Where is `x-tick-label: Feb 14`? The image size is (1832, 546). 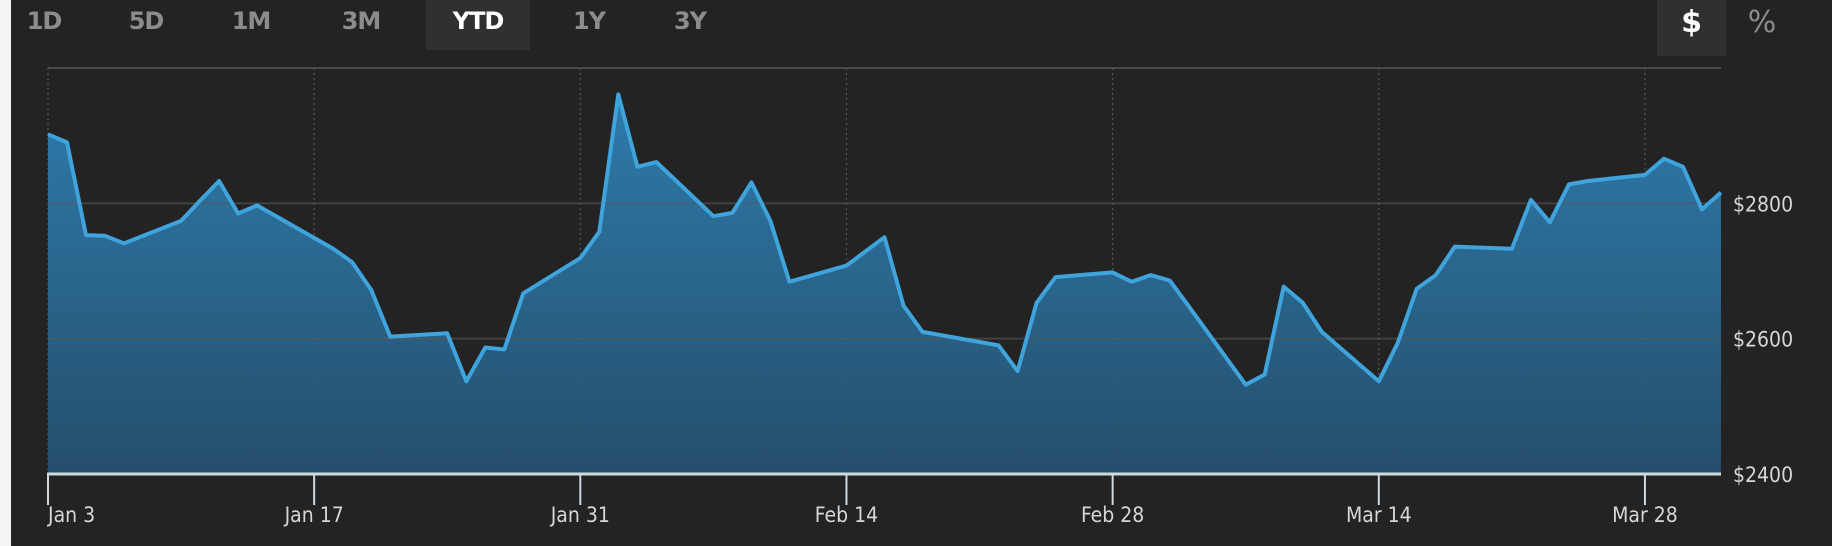
x-tick-label: Feb 14 is located at coordinates (846, 515).